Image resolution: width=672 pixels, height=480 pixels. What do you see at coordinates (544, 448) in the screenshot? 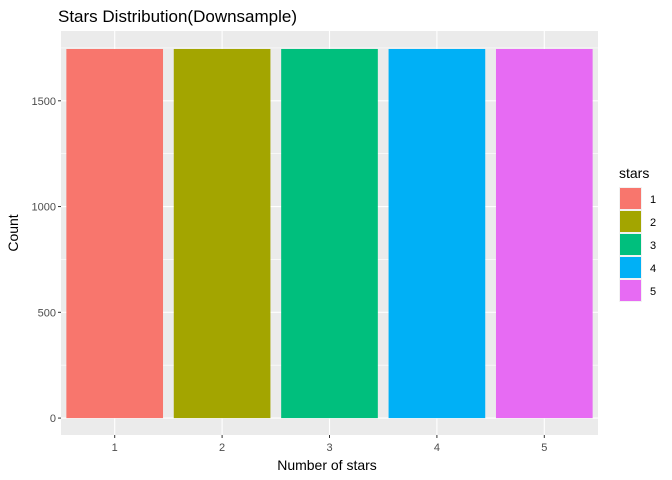
I see `x-tick-label: 5` at bounding box center [544, 448].